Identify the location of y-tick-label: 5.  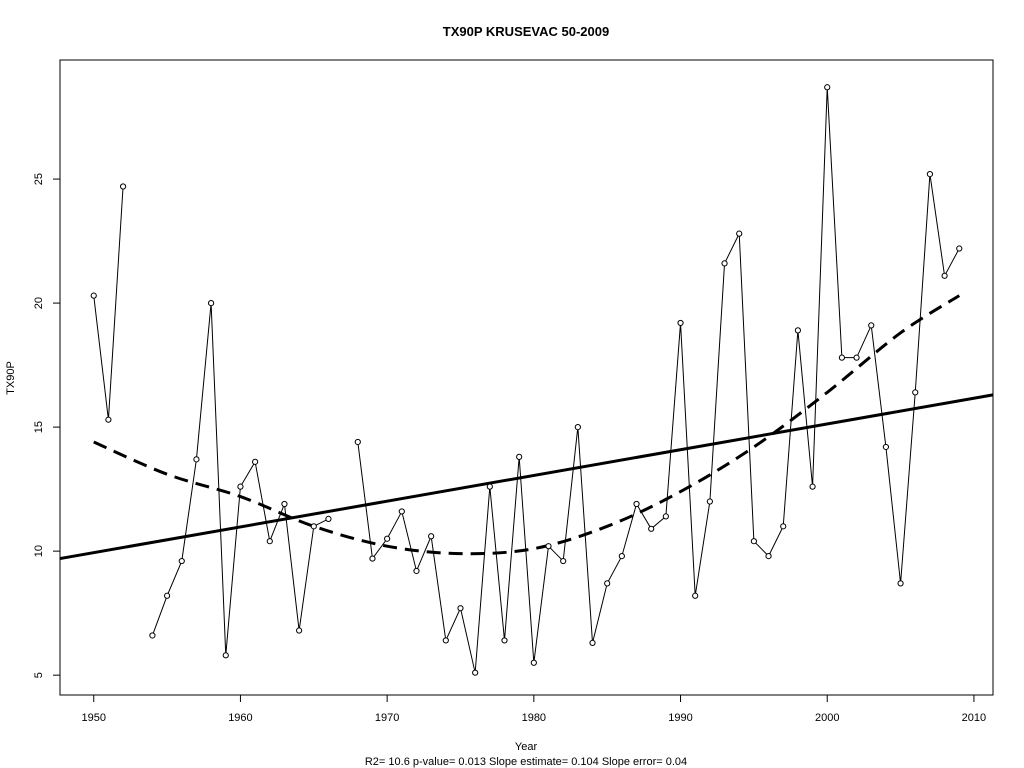
(39, 675).